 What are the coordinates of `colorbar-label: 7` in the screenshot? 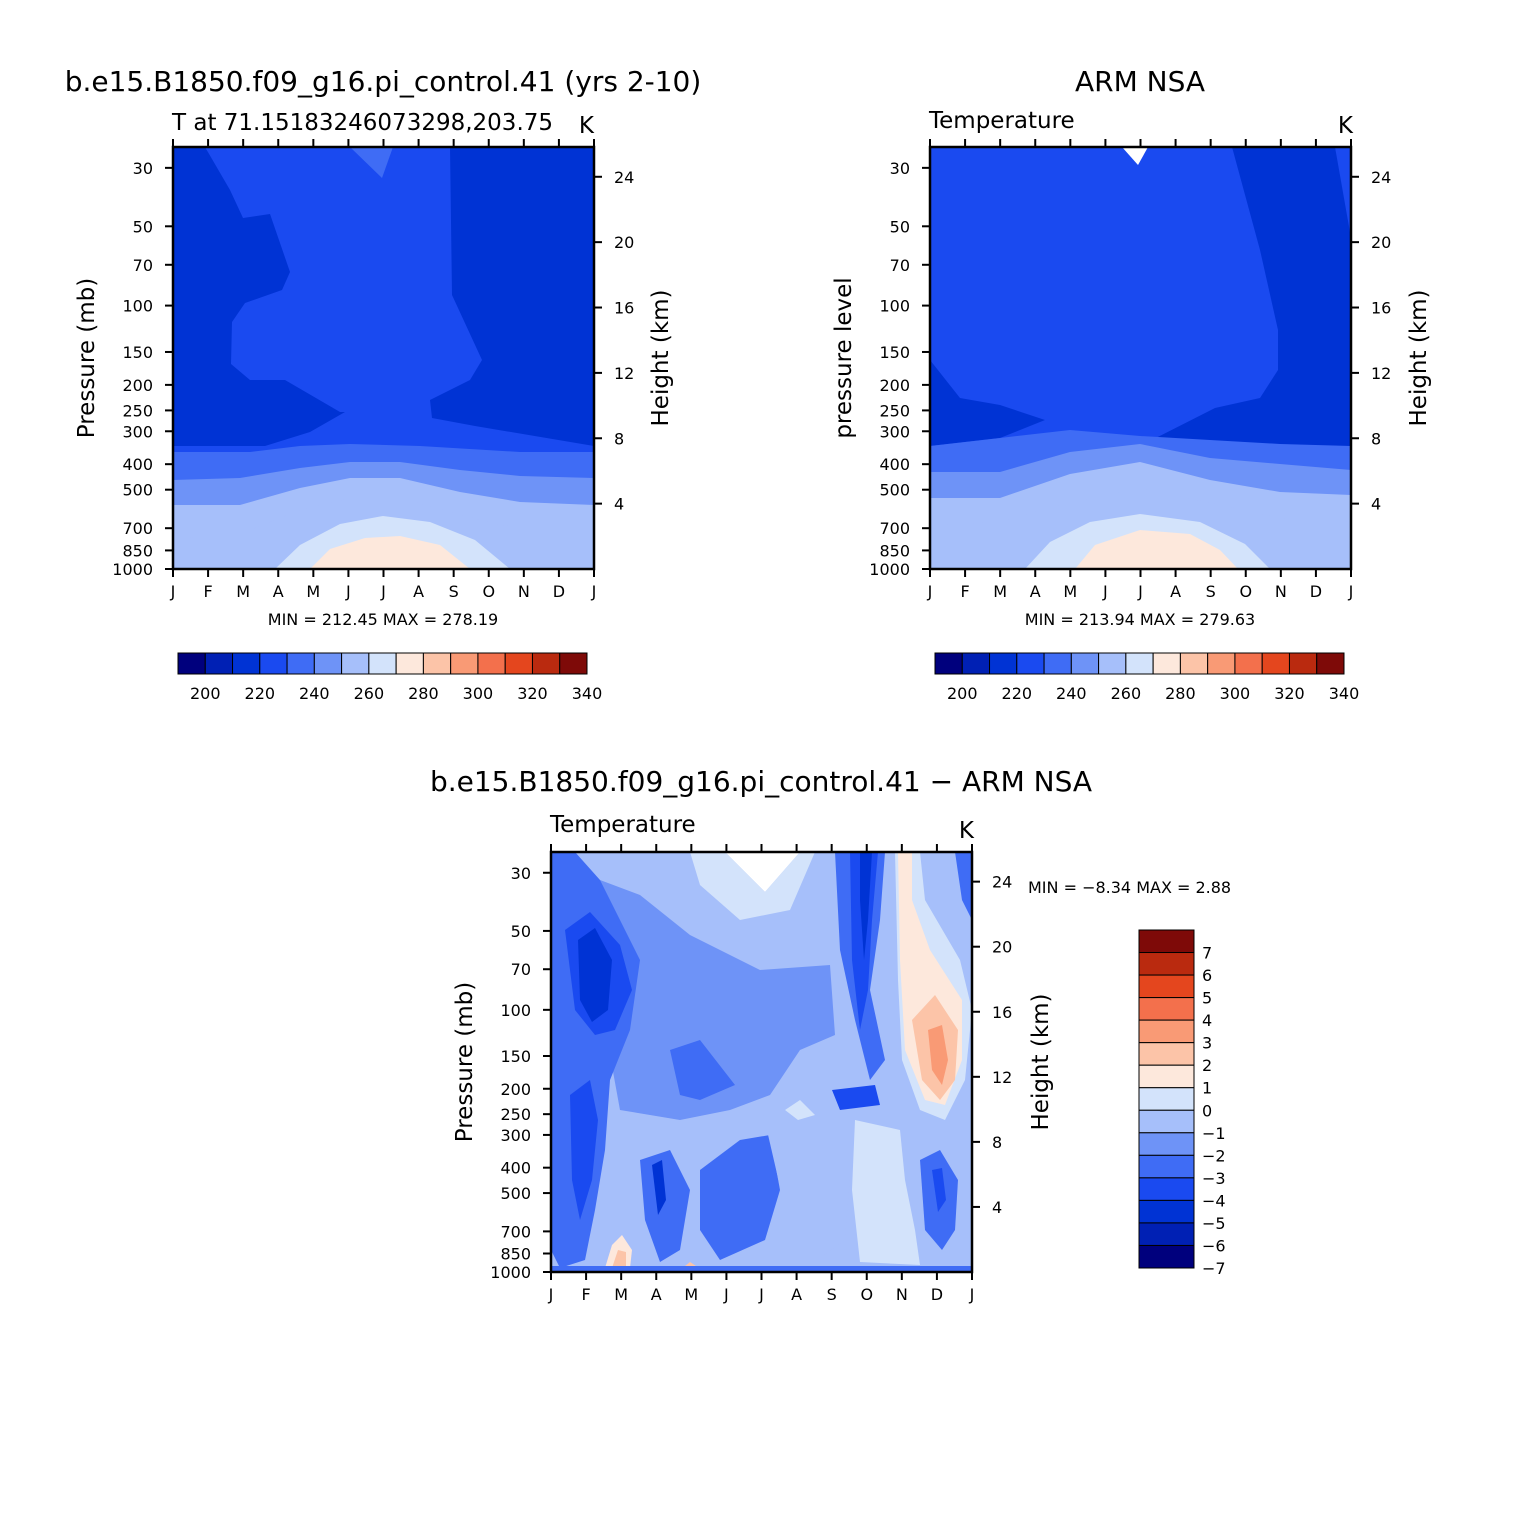 It's located at (1207, 953).